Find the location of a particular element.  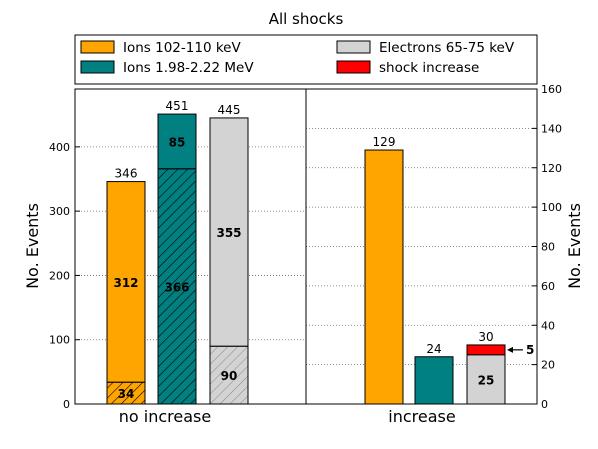

segment-label: 90 is located at coordinates (229, 376).